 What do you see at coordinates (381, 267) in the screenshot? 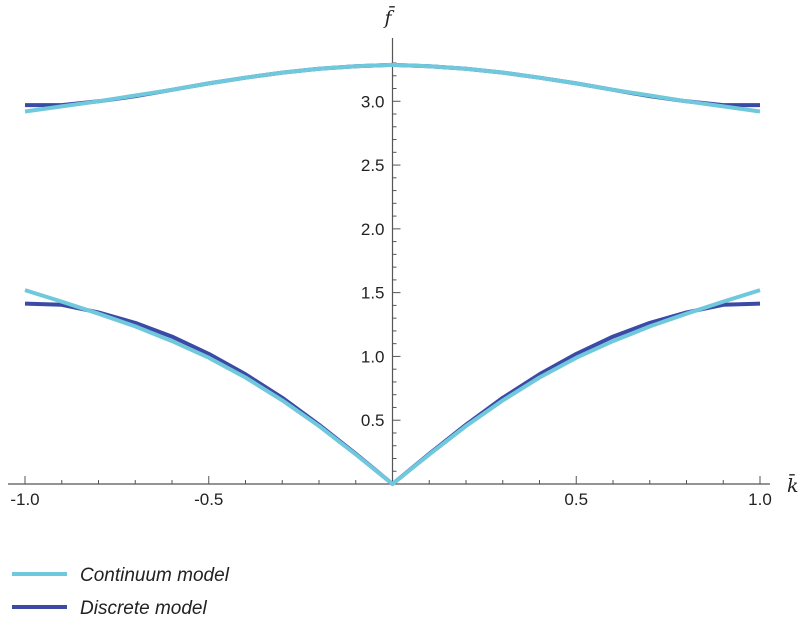
I see `y-ticks: 0.5 1.0 1.5 2.0 2.5 3.0` at bounding box center [381, 267].